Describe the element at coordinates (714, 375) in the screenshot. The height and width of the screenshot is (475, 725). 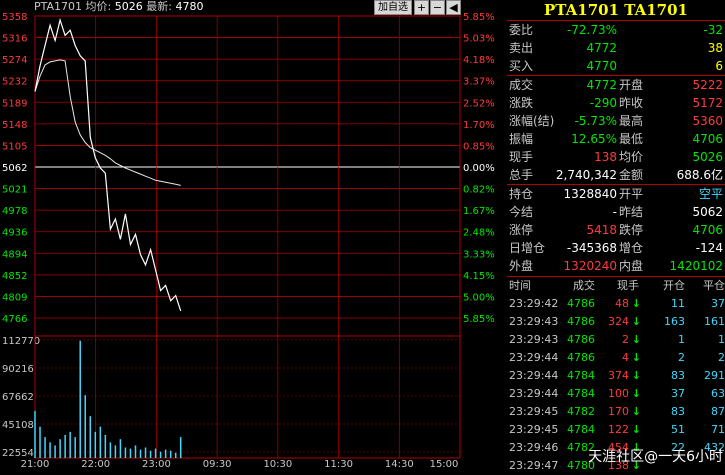
I see `tick-close: 291` at that location.